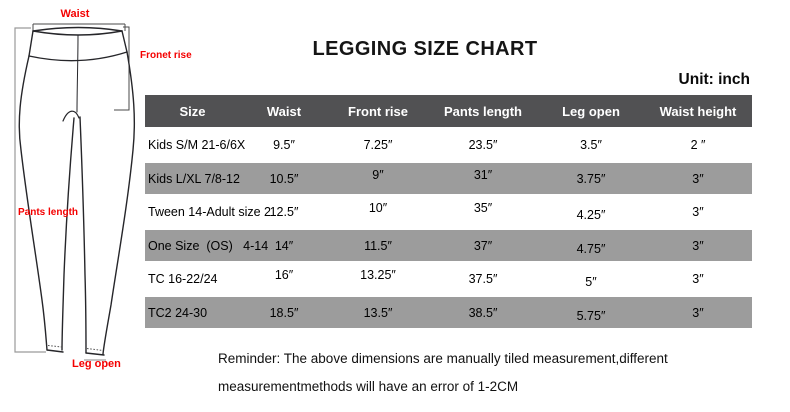  I want to click on unit-label: Unit: inch, so click(714, 79).